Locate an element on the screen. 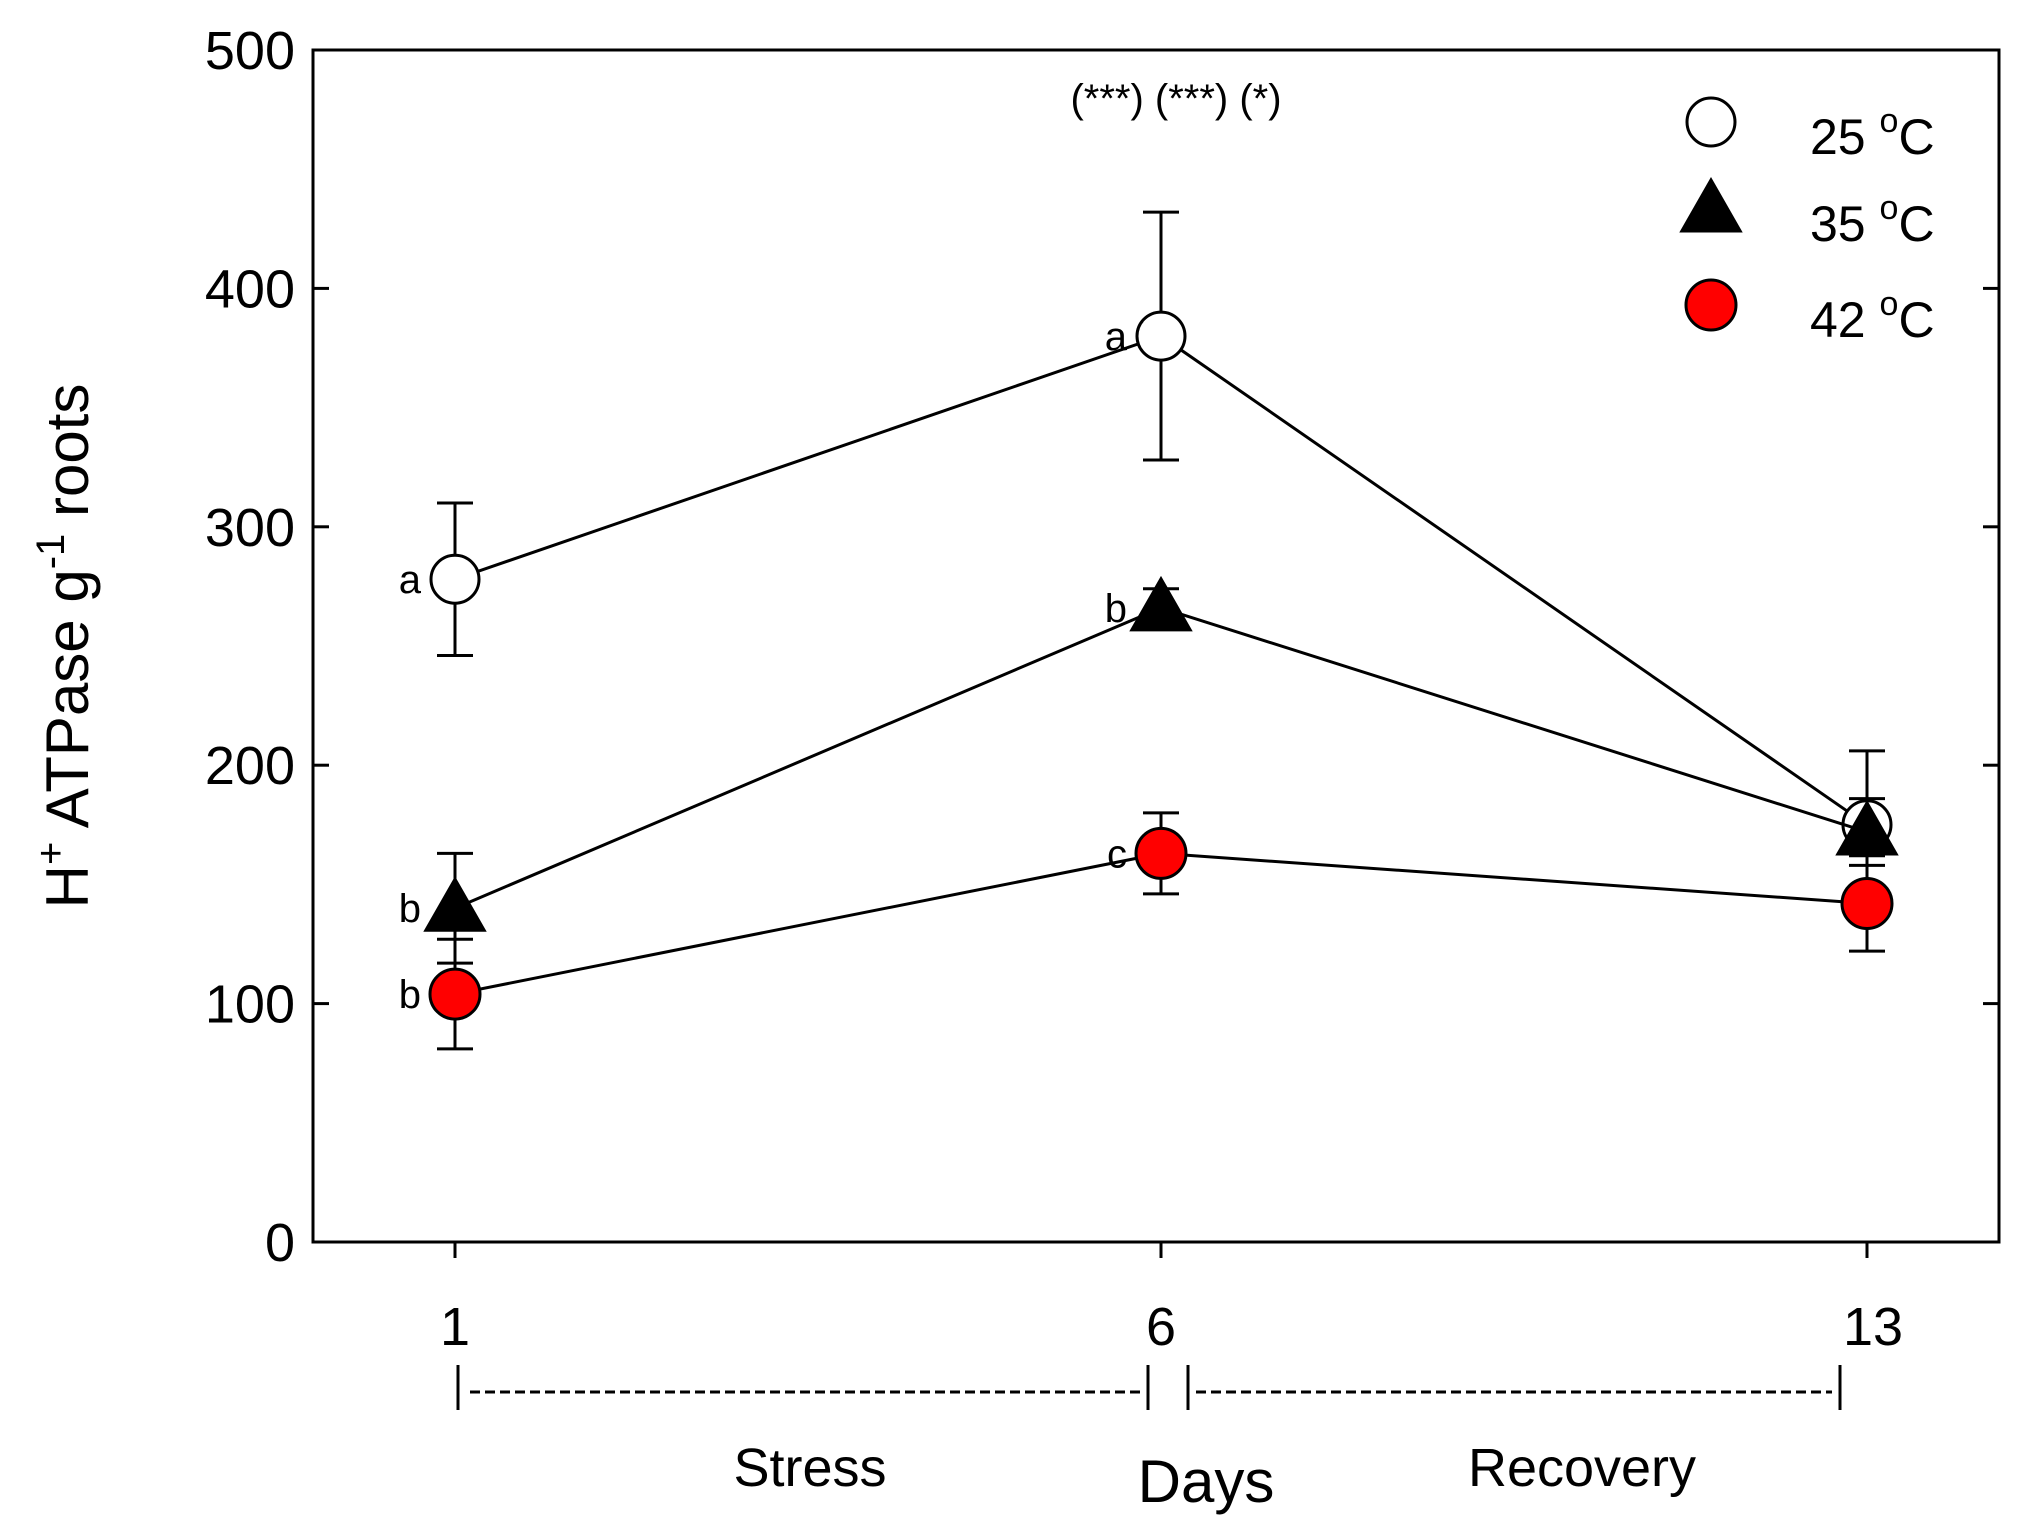  x-tick-label: 6 is located at coordinates (1161, 1327).